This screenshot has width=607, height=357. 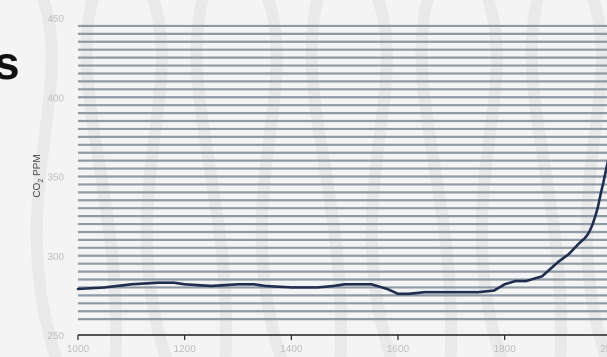 I want to click on cropped-title-fragment: s, so click(x=10, y=63).